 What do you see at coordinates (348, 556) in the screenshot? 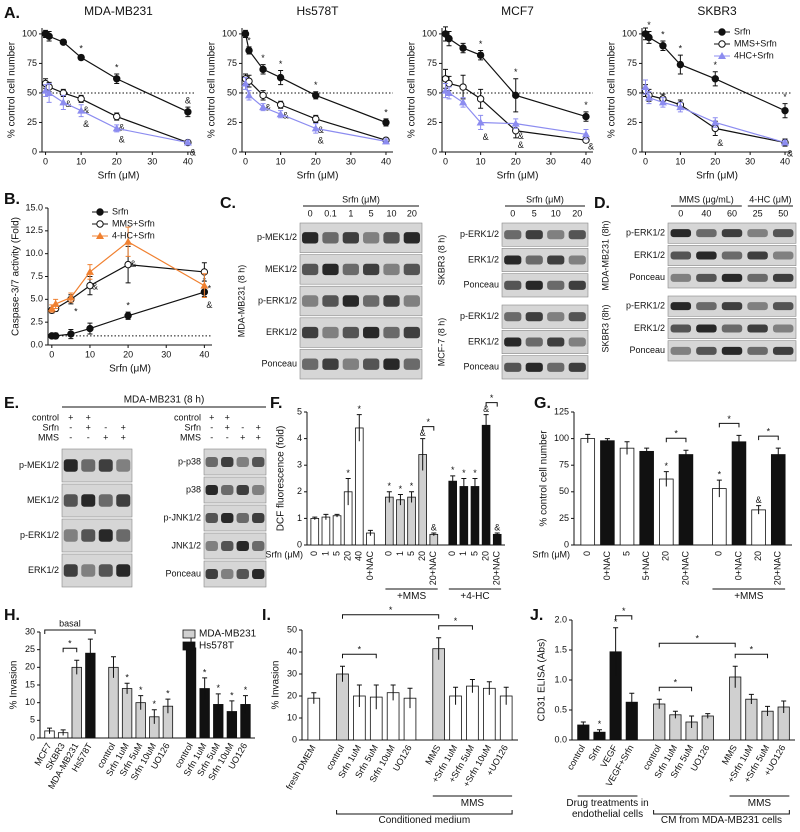
I see `x-tick-label: 20` at bounding box center [348, 556].